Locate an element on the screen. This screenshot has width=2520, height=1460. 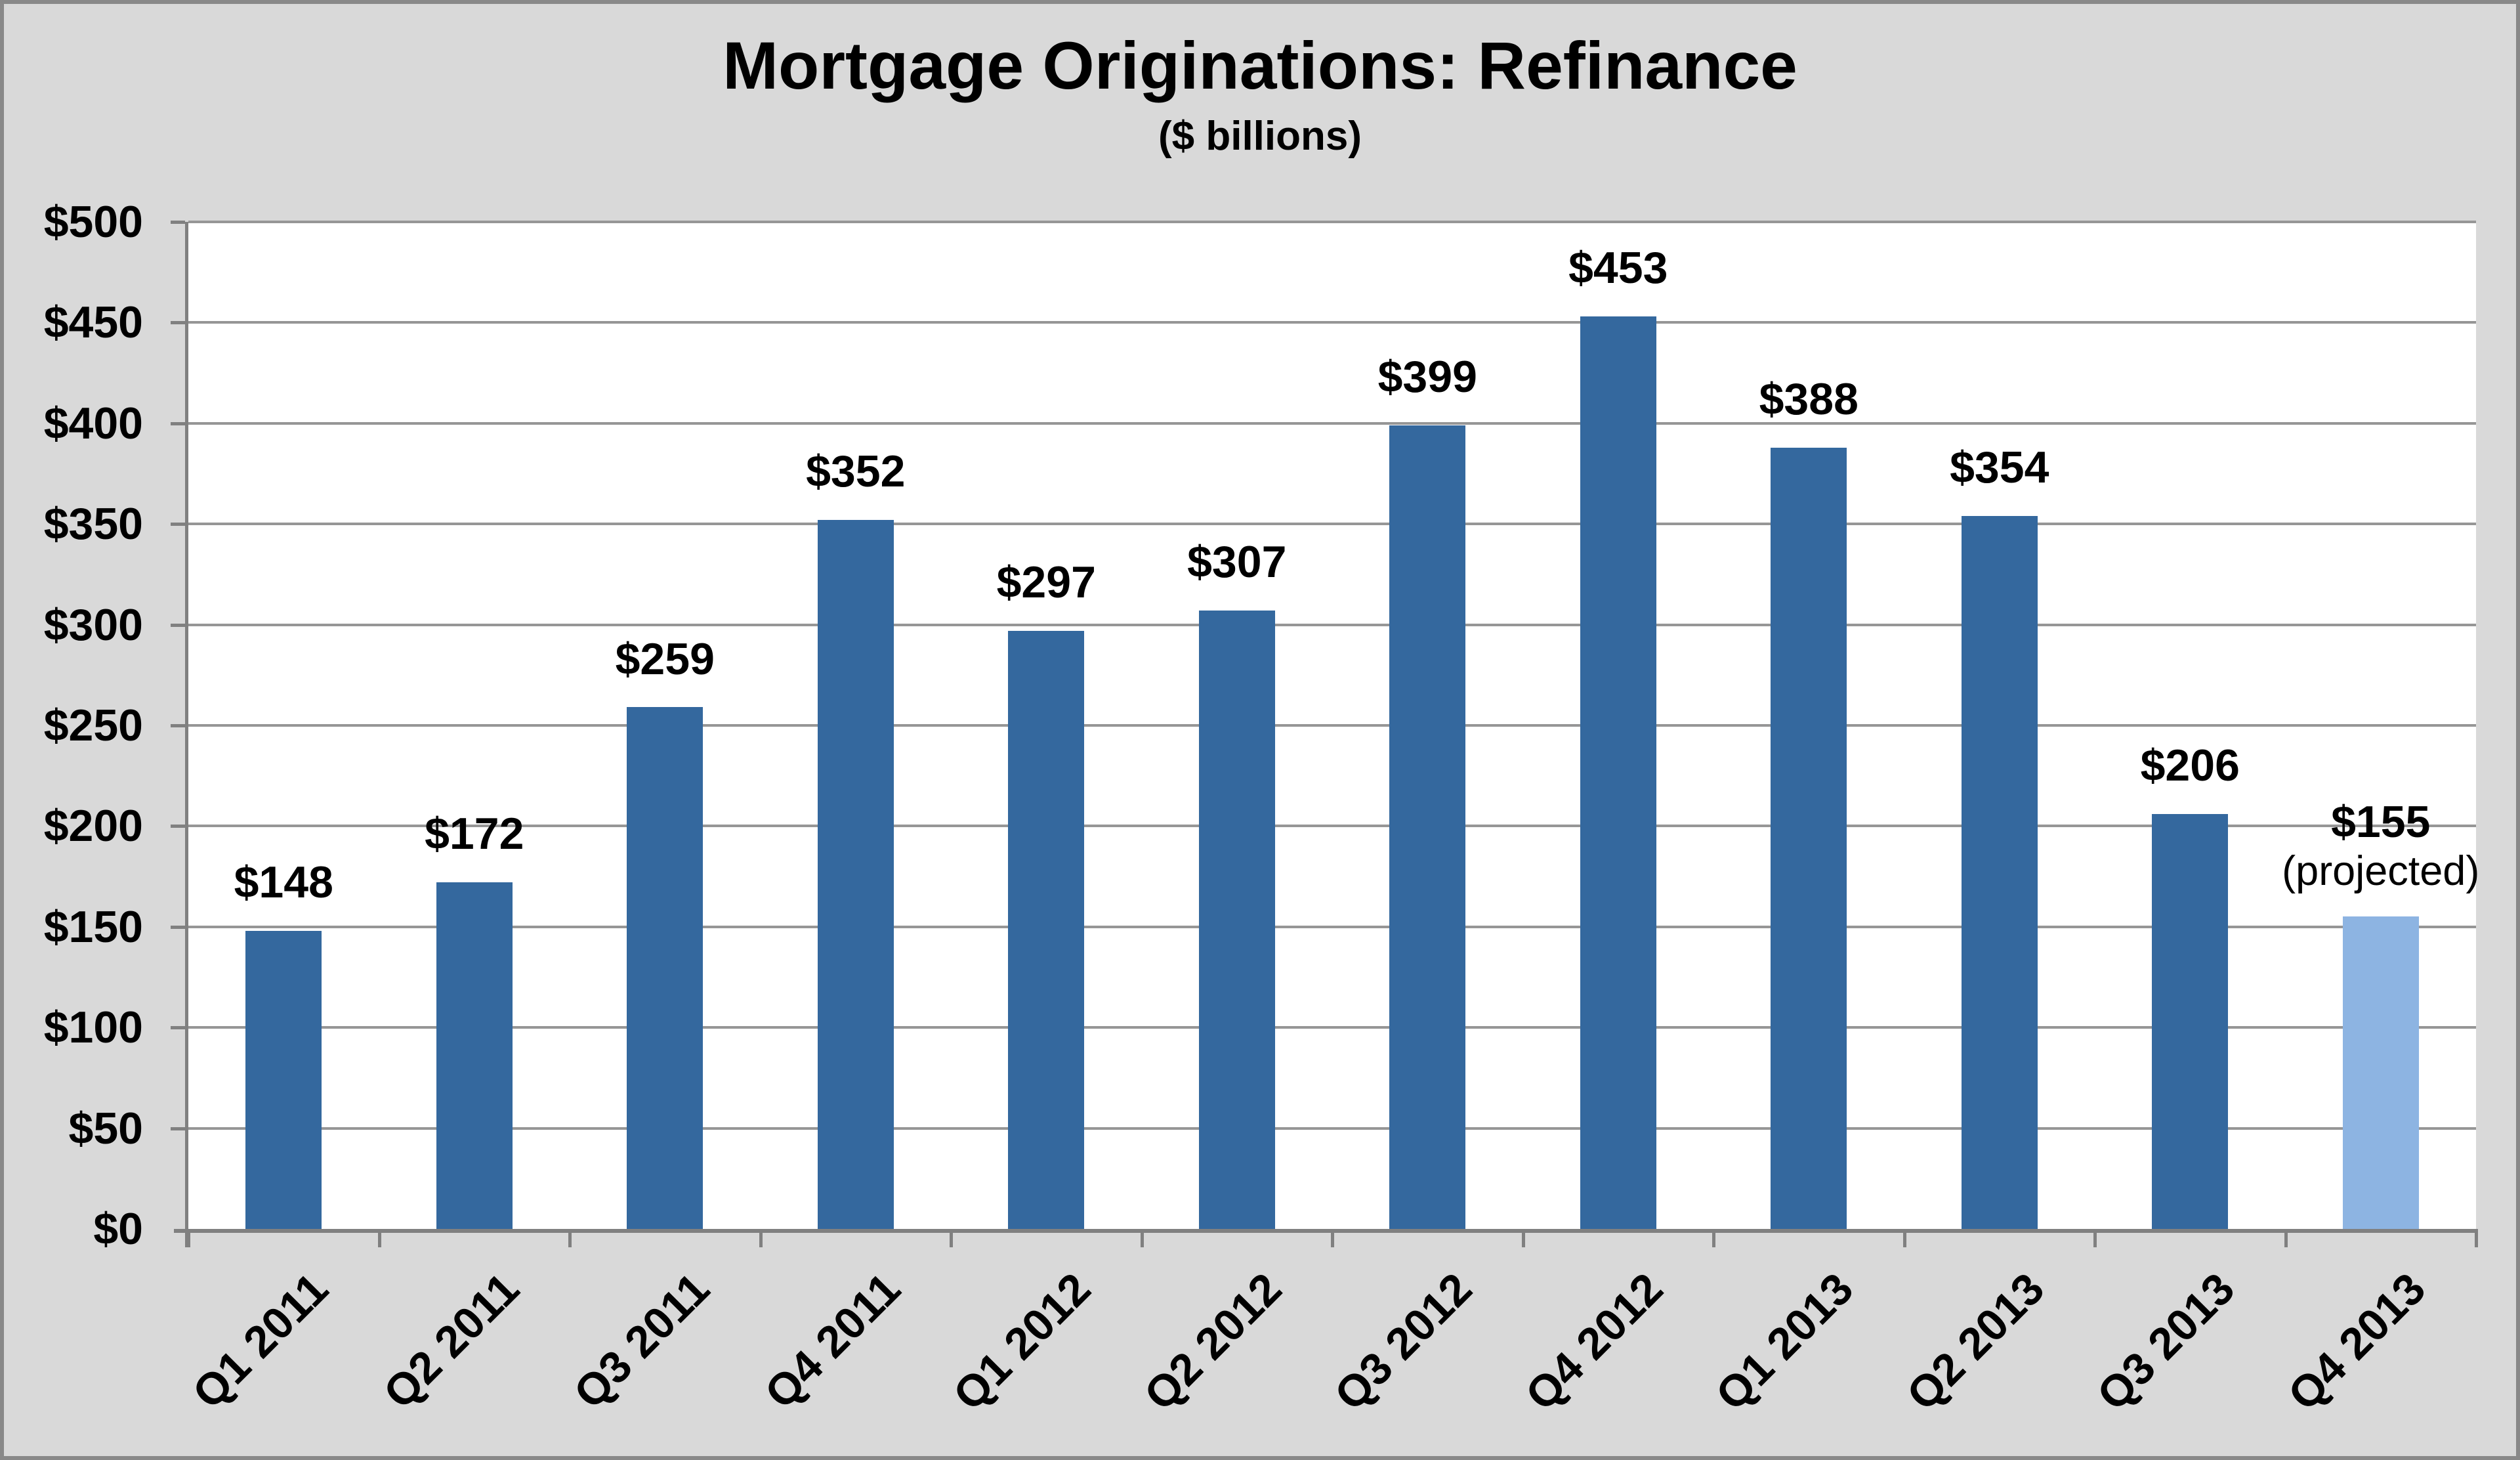
bar-value-label-q3-2011: $259 is located at coordinates (665, 659).